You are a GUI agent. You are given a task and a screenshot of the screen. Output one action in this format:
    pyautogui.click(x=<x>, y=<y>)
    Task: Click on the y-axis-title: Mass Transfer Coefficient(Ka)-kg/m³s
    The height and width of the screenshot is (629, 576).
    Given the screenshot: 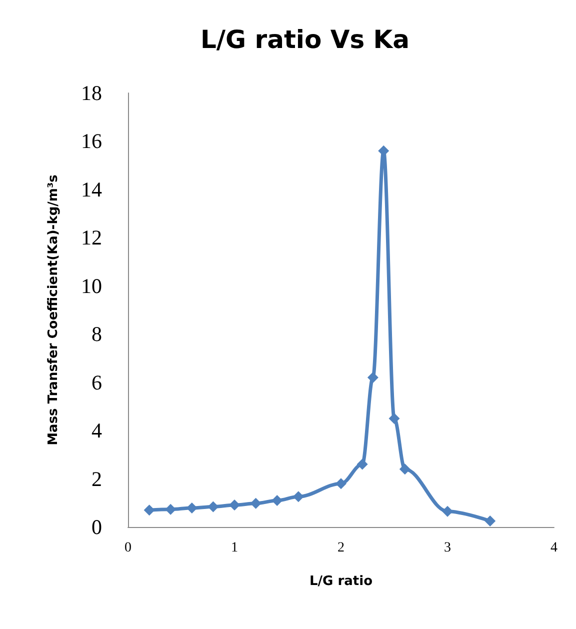 What is the action you would take?
    pyautogui.click(x=53, y=310)
    